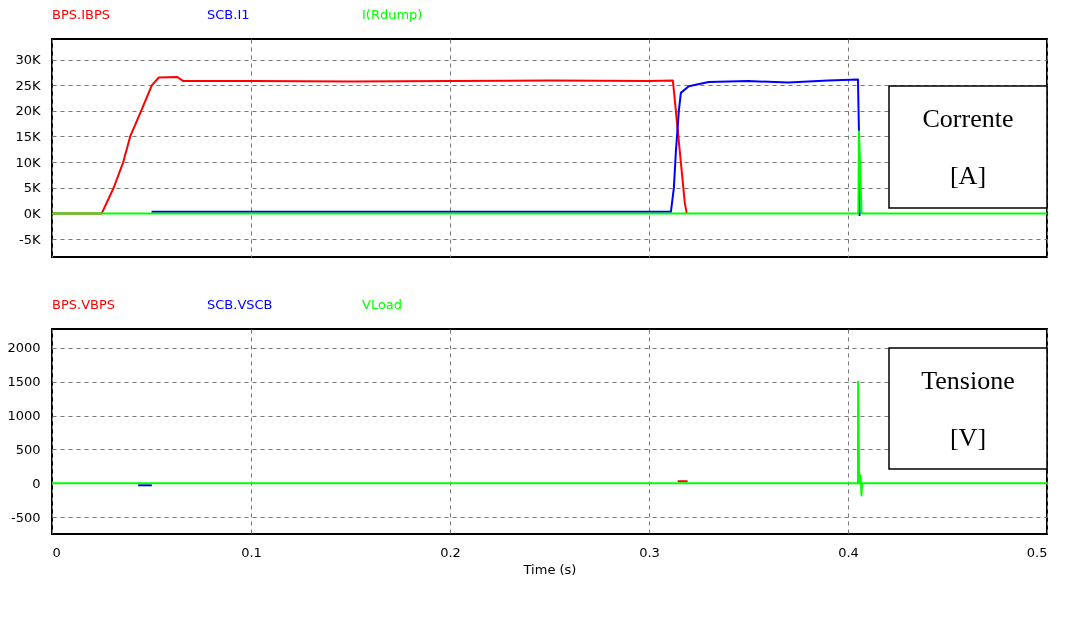 Image resolution: width=1091 pixels, height=620 pixels. What do you see at coordinates (28, 136) in the screenshot?
I see `y-tick-label: 15K` at bounding box center [28, 136].